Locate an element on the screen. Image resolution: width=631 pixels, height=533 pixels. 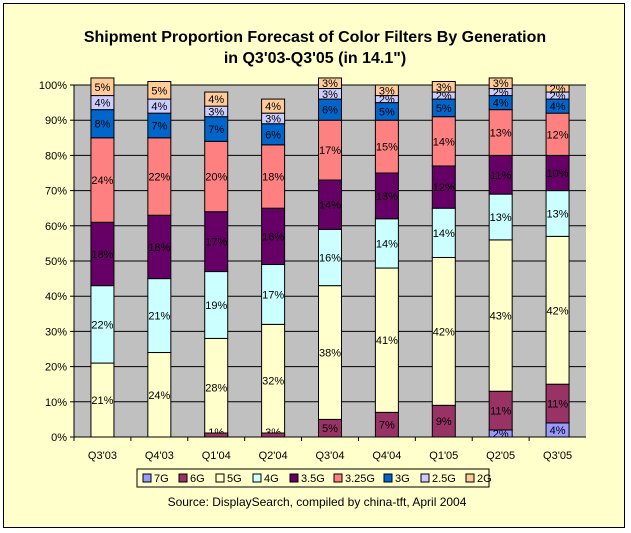
data-label: 16% is located at coordinates (330, 258).